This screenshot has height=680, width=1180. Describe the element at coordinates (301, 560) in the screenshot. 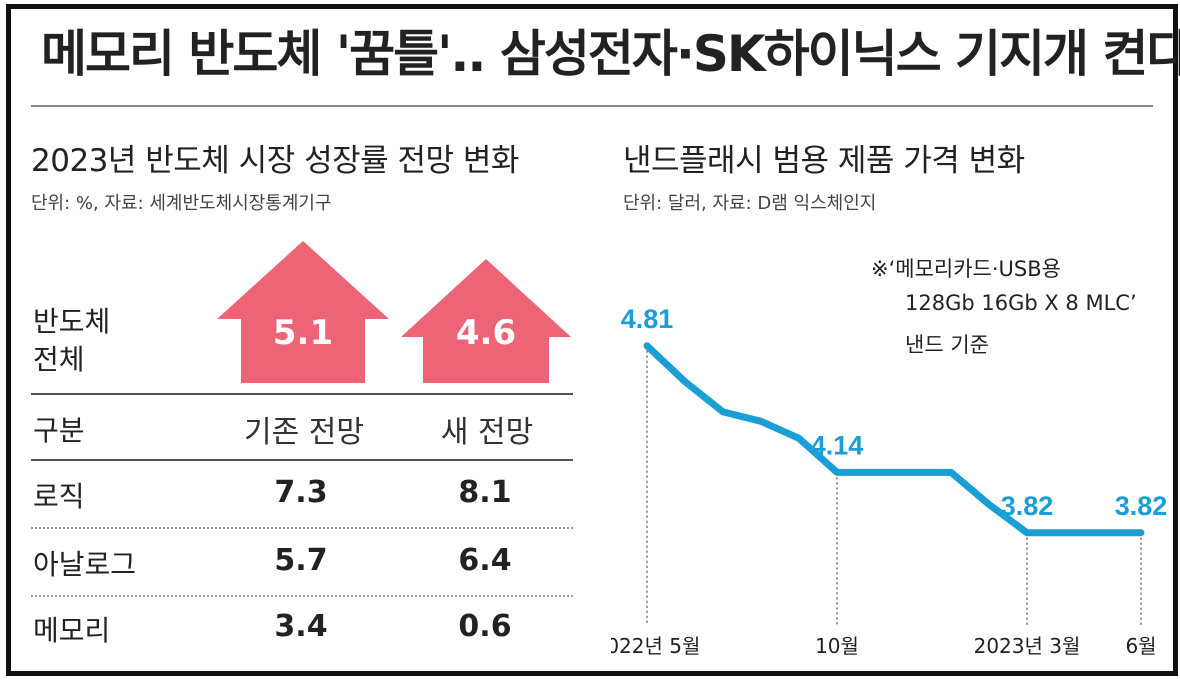

I see `row-old-value: 5.7` at that location.